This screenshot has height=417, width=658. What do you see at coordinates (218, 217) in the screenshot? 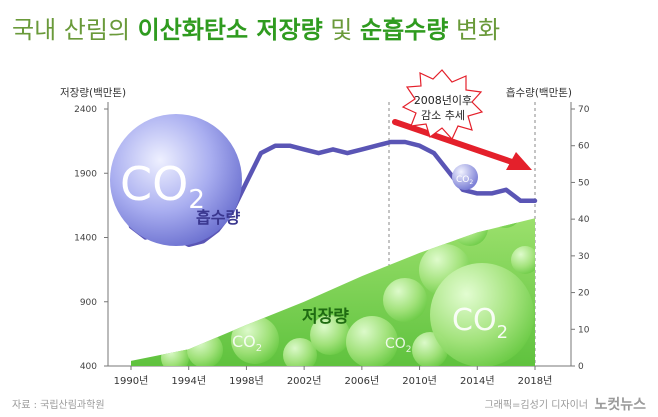
I see `absorption-series-label: 흡수량` at bounding box center [218, 217].